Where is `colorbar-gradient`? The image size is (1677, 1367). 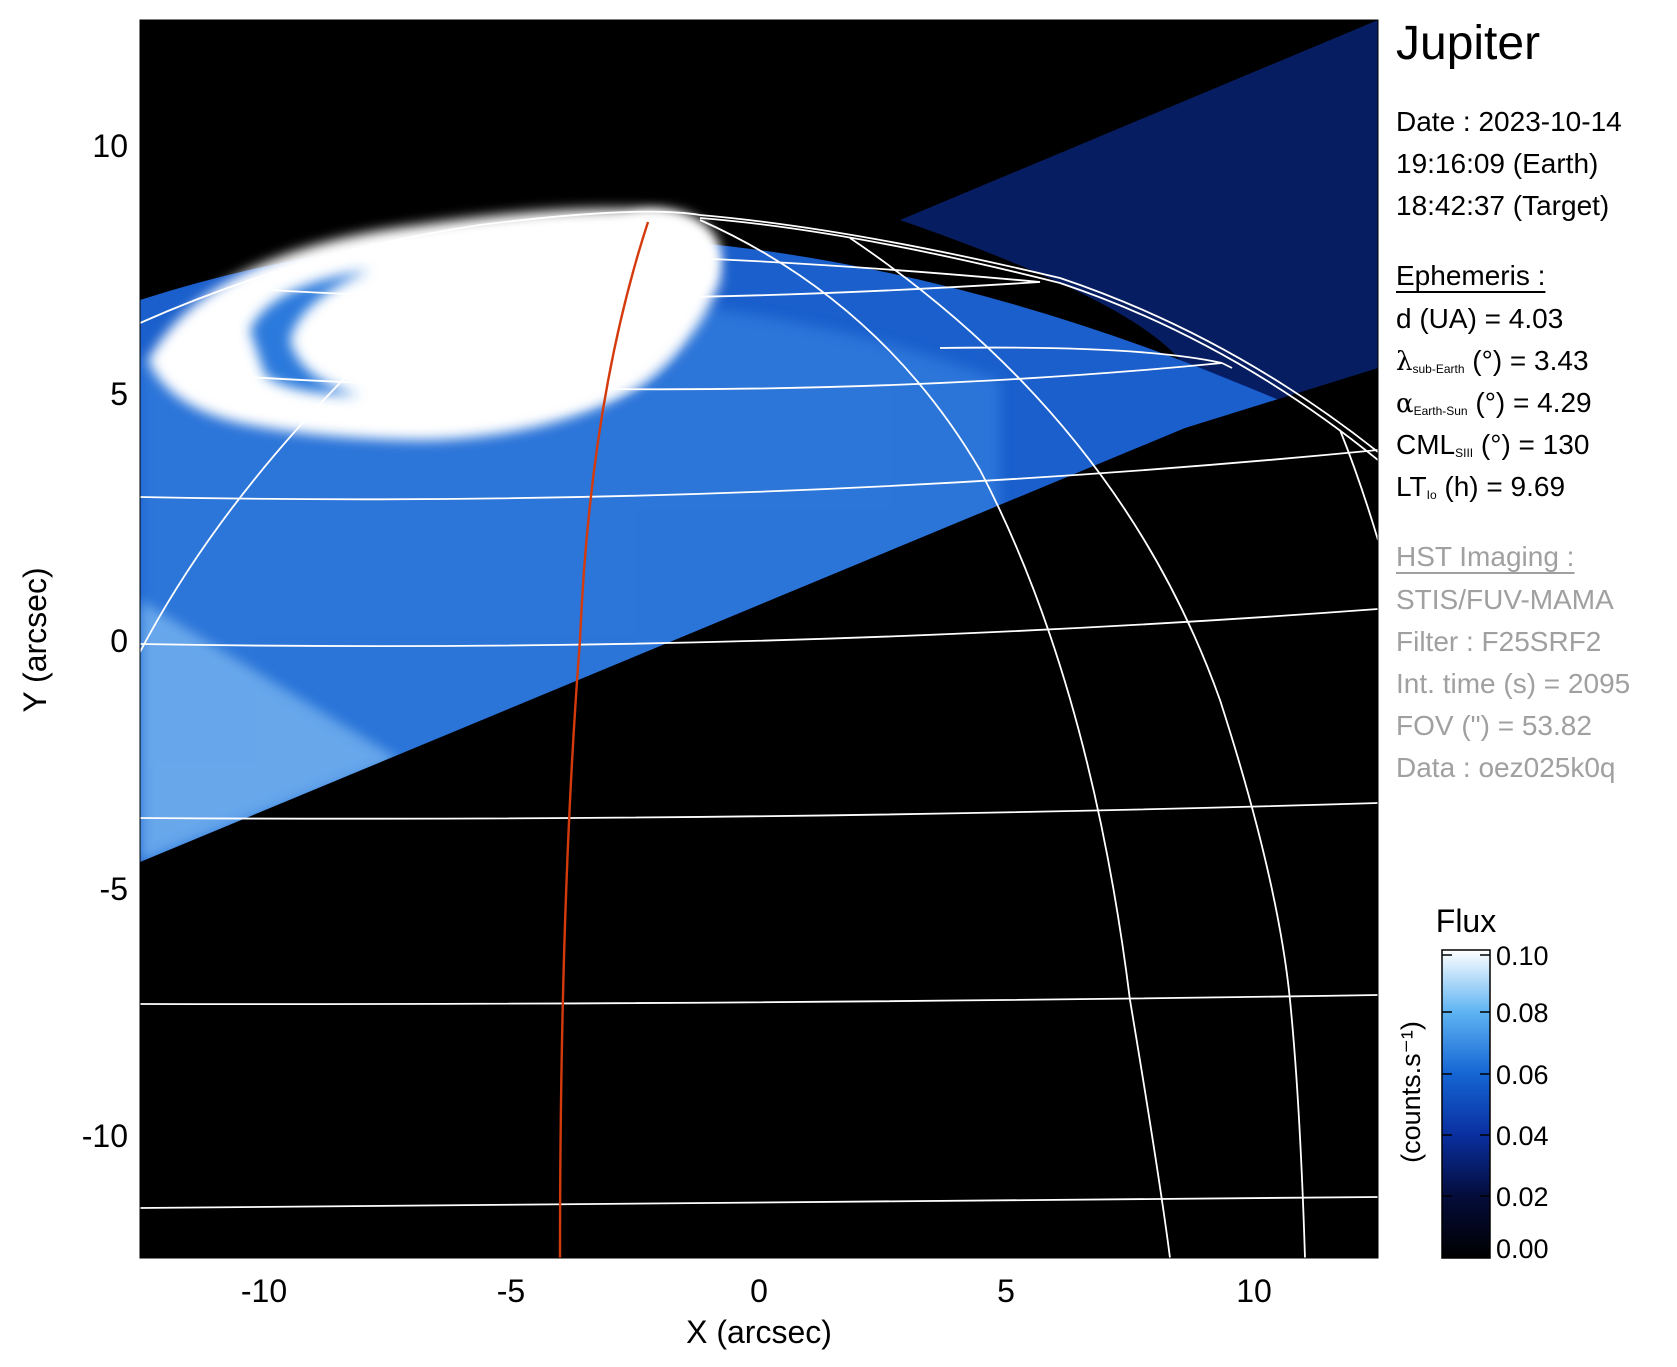 colorbar-gradient is located at coordinates (1466, 1104).